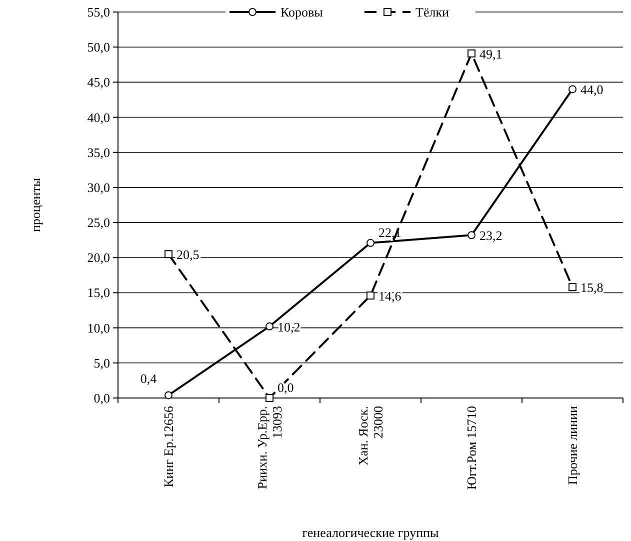  What do you see at coordinates (98, 222) in the screenshot?
I see `y-tick-label: 25,0` at bounding box center [98, 222].